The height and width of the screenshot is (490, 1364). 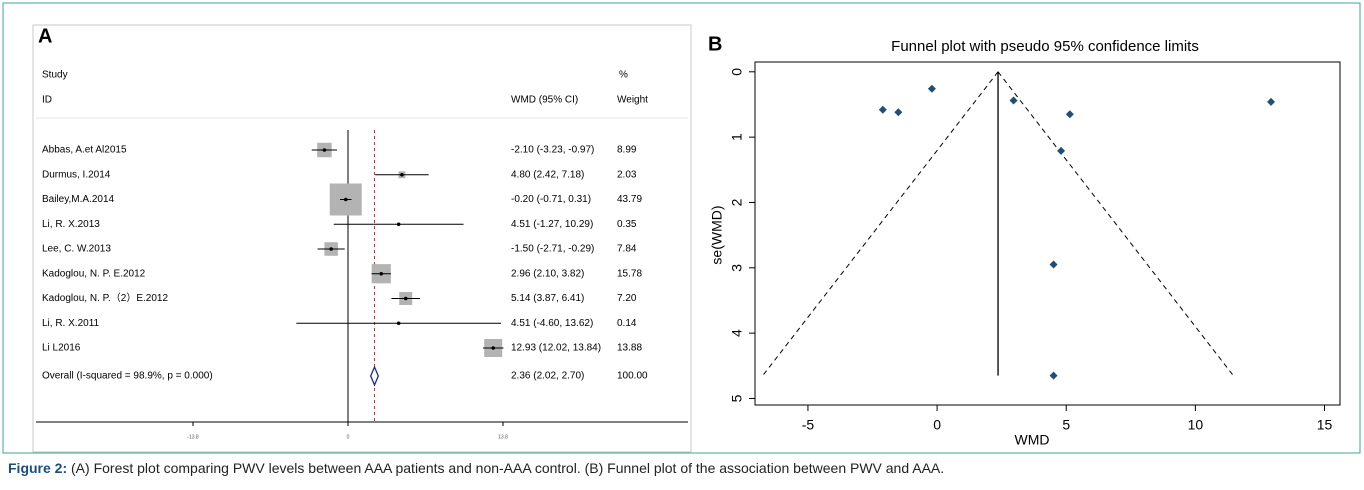 I want to click on study-name: Kadoglou, N. P. E.2012, so click(x=94, y=273).